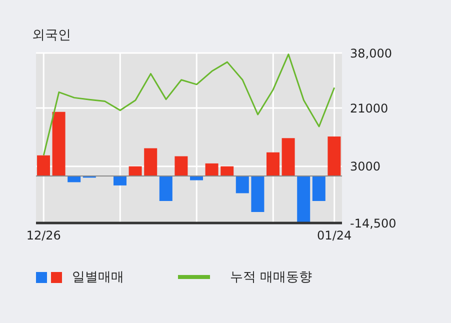  I want to click on x-tick-label: 01/24, so click(334, 235).